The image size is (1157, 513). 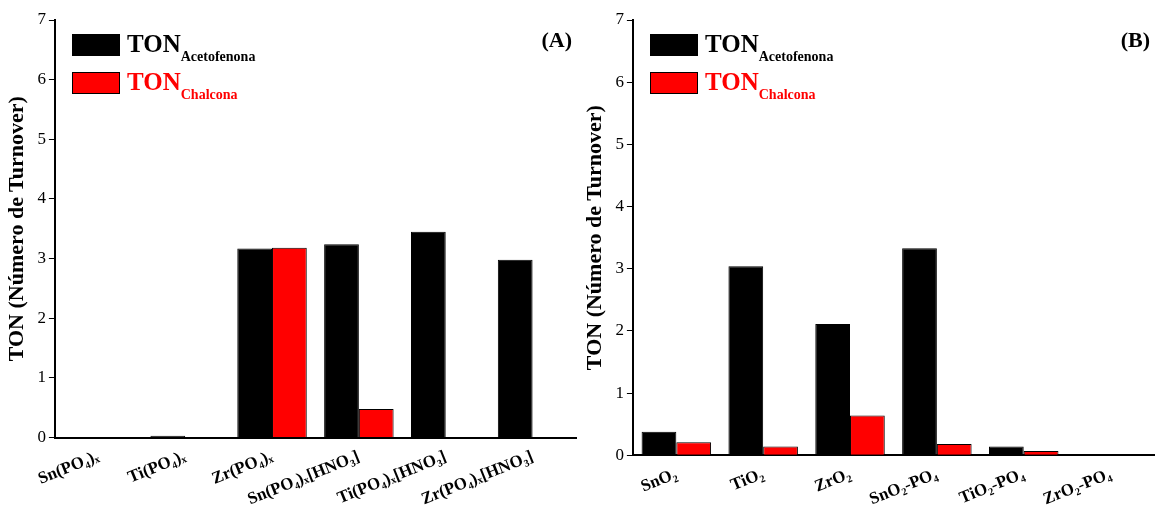 I want to click on annotation: (A), so click(x=556, y=39).